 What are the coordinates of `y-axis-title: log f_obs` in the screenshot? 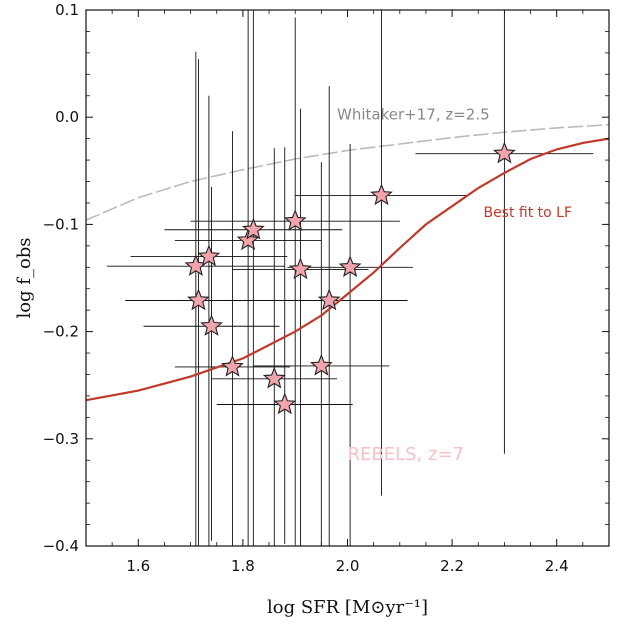 It's located at (24, 277).